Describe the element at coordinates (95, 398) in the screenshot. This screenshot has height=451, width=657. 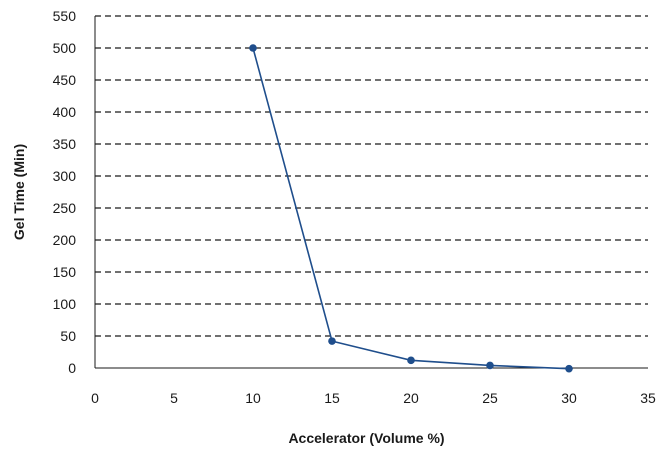
I see `x-tick-label: 0` at that location.